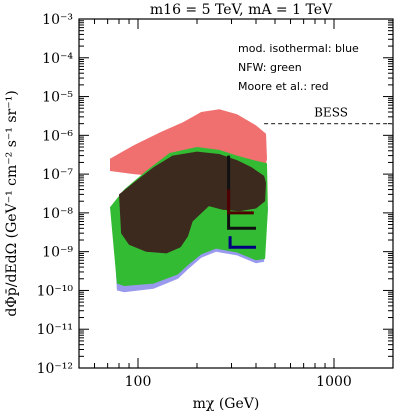 Image resolution: width=415 pixels, height=415 pixels. I want to click on y-tick-label: 10⁻⁶, so click(57, 136).